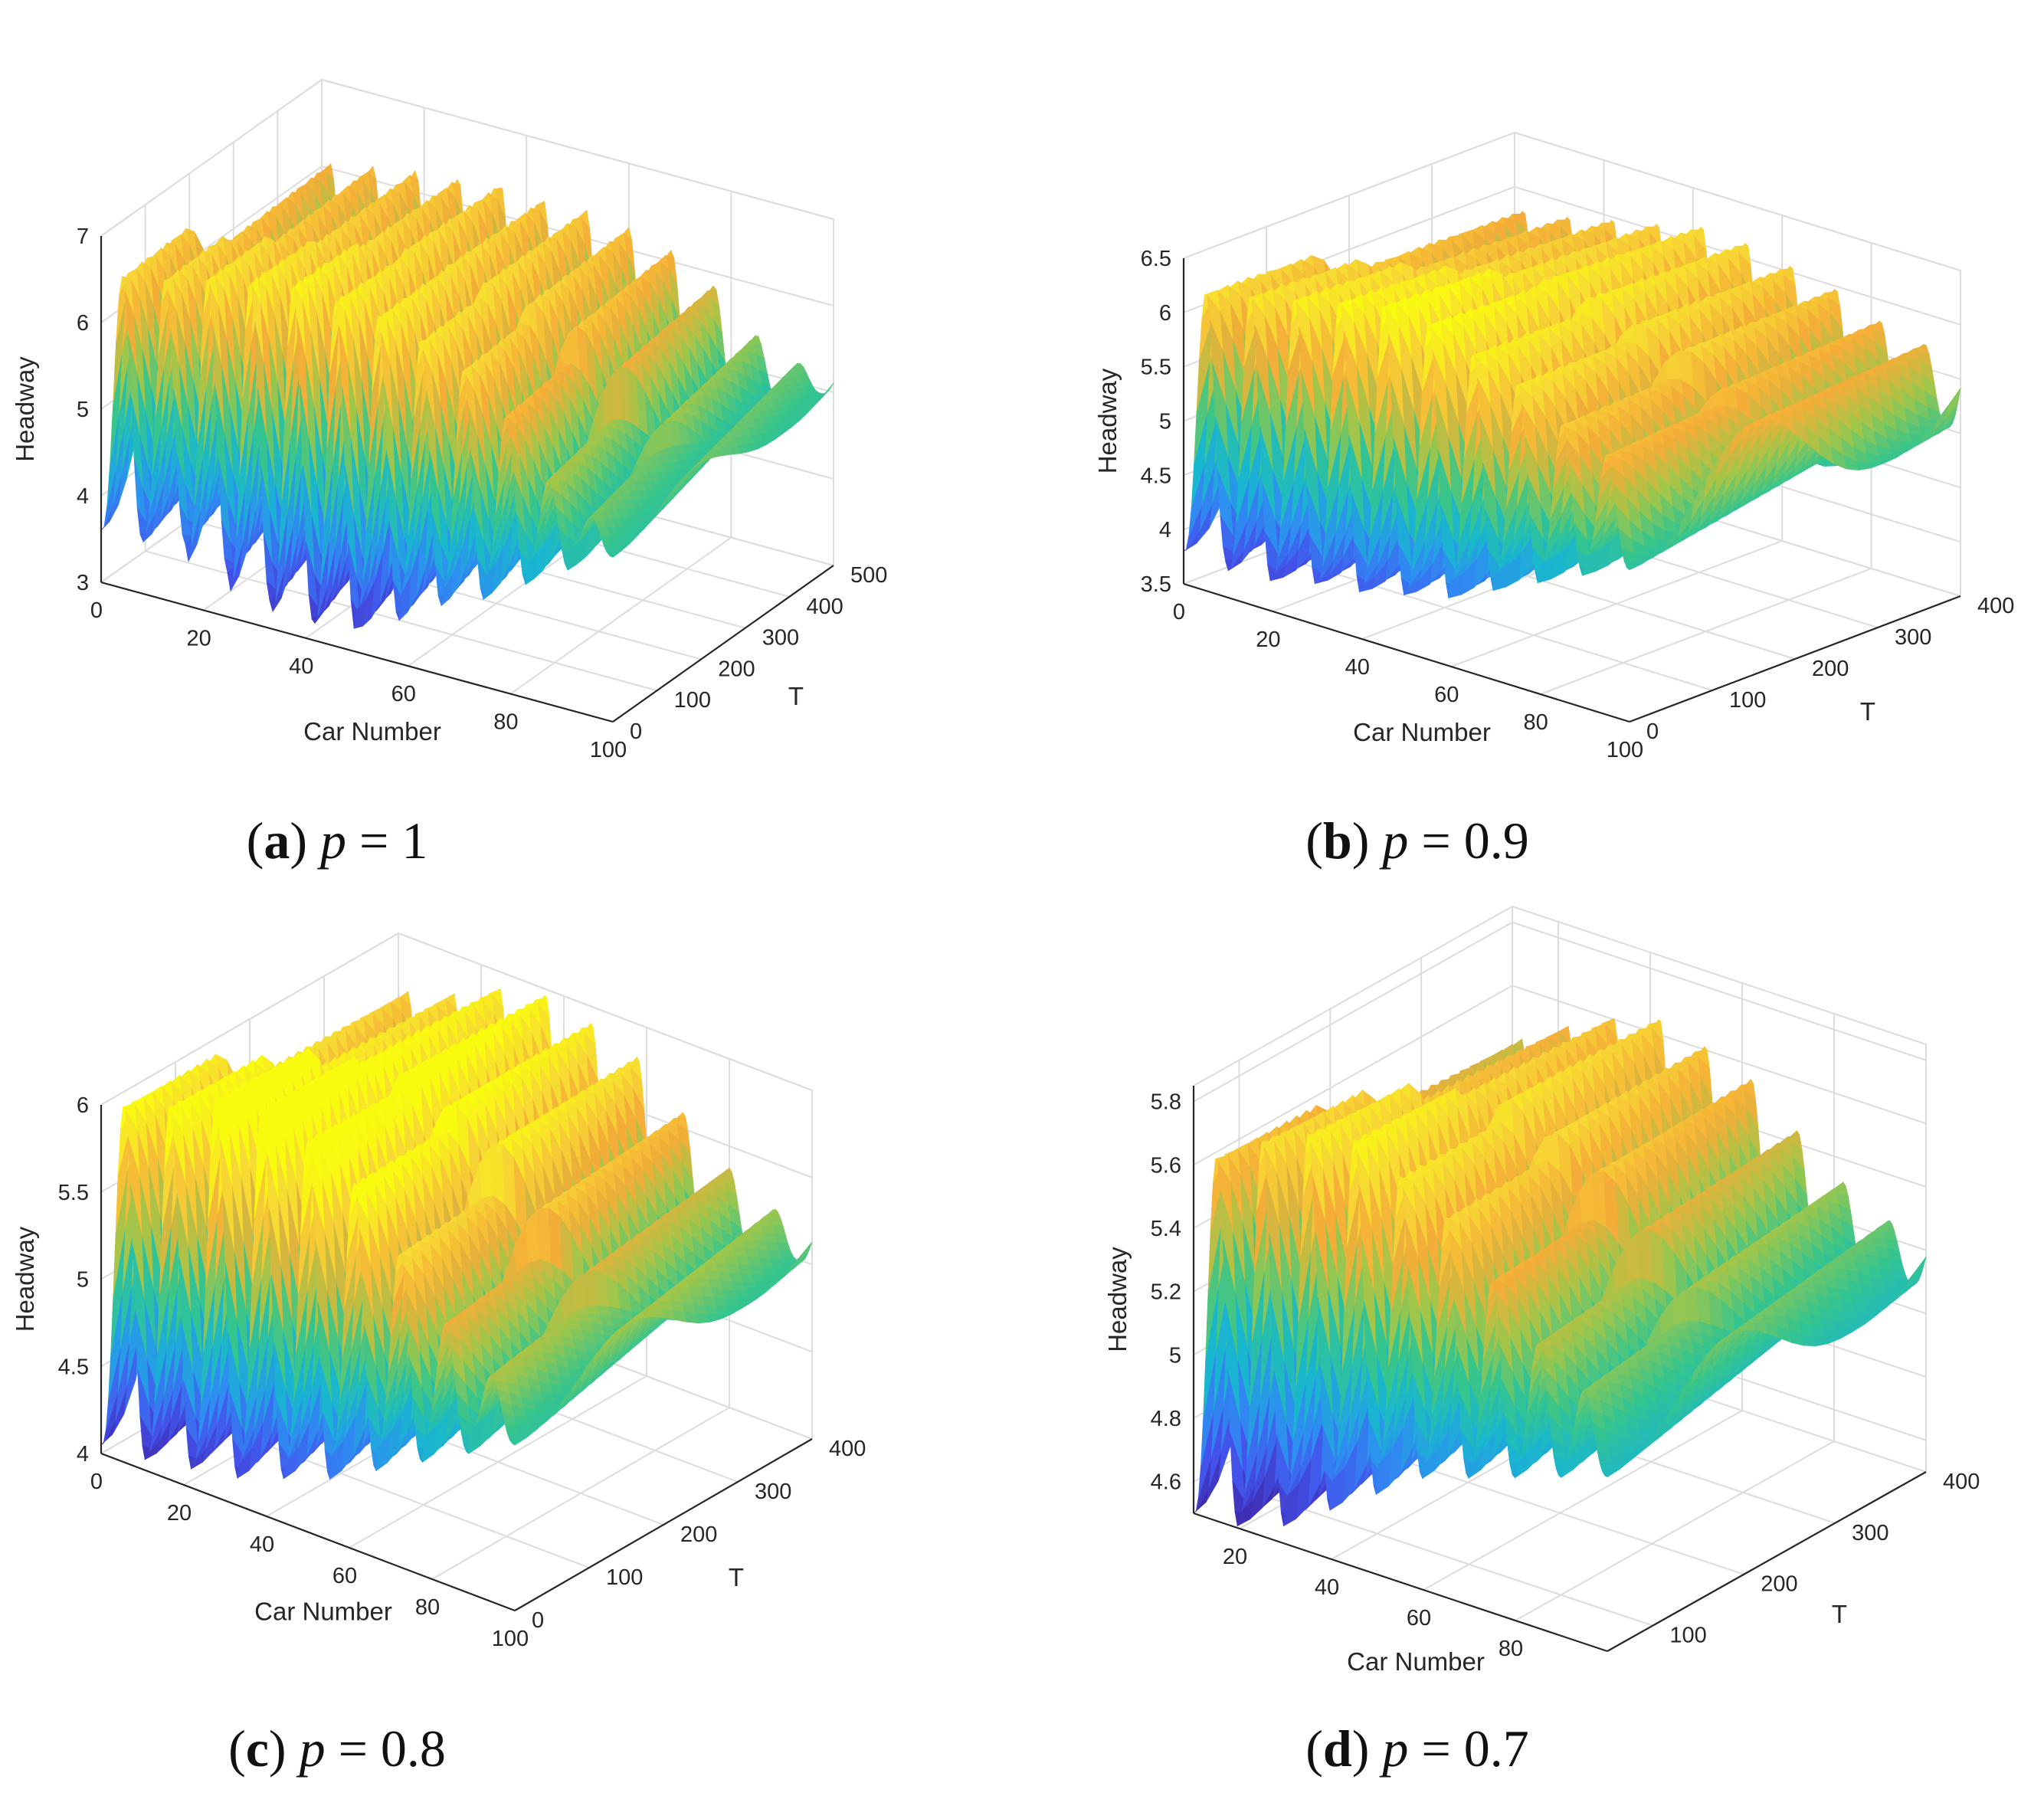  What do you see at coordinates (1166, 1292) in the screenshot?
I see `z-tick-label: 5.2` at bounding box center [1166, 1292].